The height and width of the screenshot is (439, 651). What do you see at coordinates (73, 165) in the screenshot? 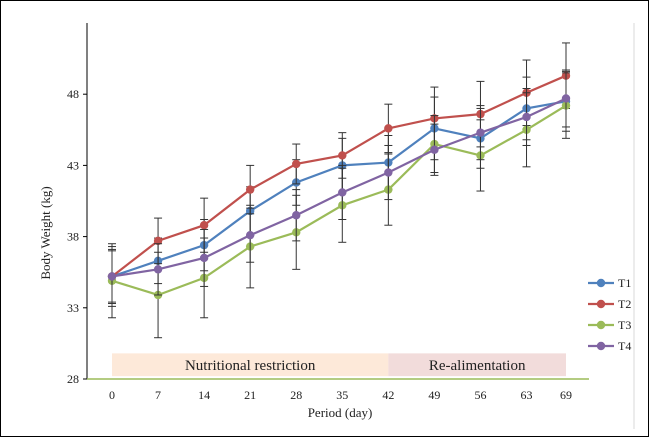
I see `y-tick-label: 43` at bounding box center [73, 165].